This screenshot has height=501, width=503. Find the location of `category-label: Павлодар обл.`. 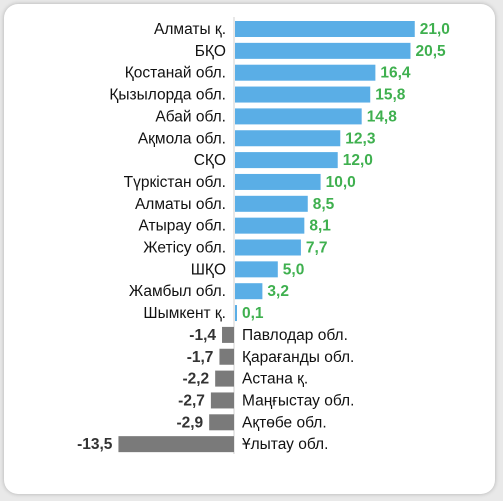

category-label: Павлодар обл. is located at coordinates (295, 335).